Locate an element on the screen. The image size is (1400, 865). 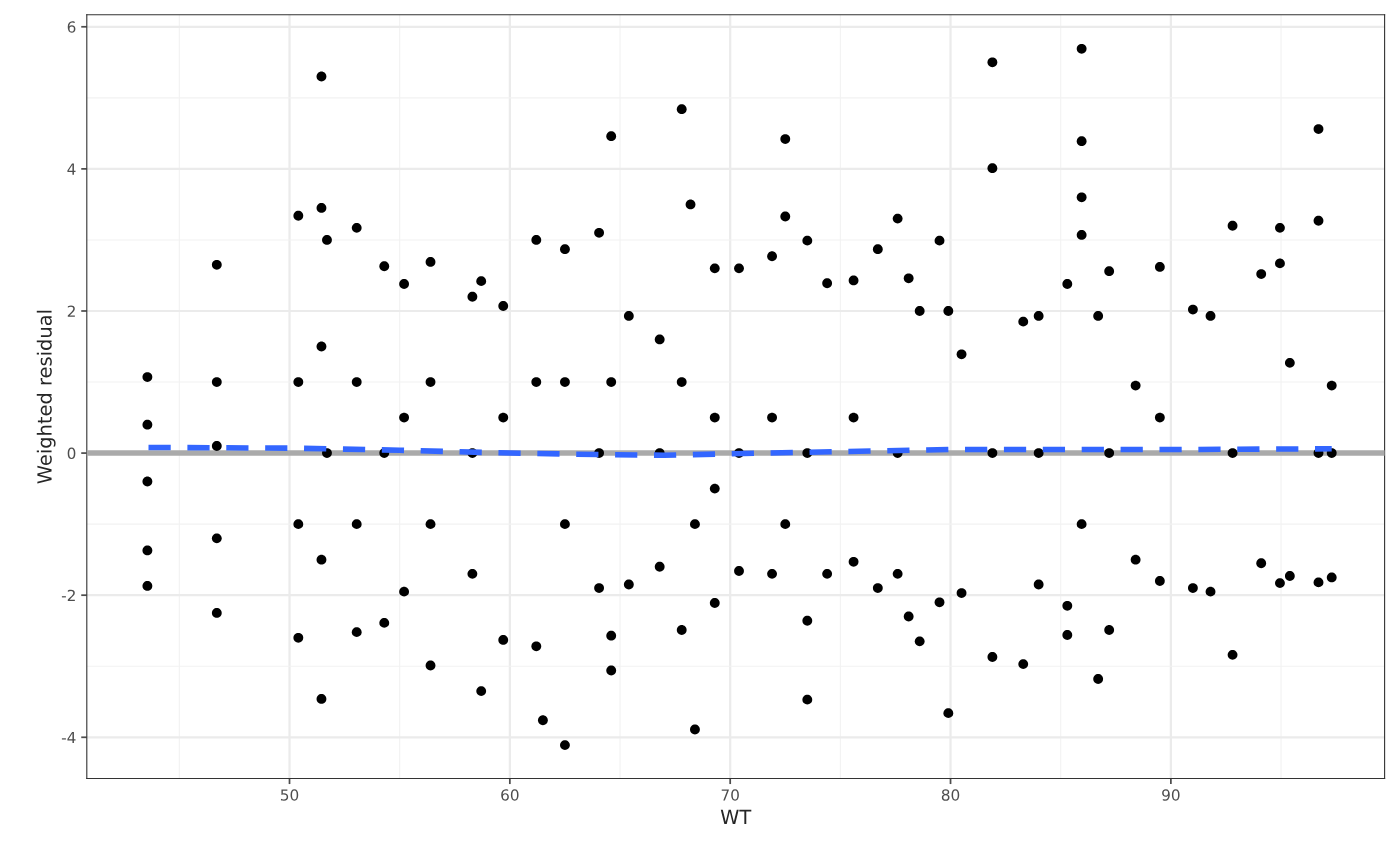
y-axis-title: Weighted residual is located at coordinates (46, 397).